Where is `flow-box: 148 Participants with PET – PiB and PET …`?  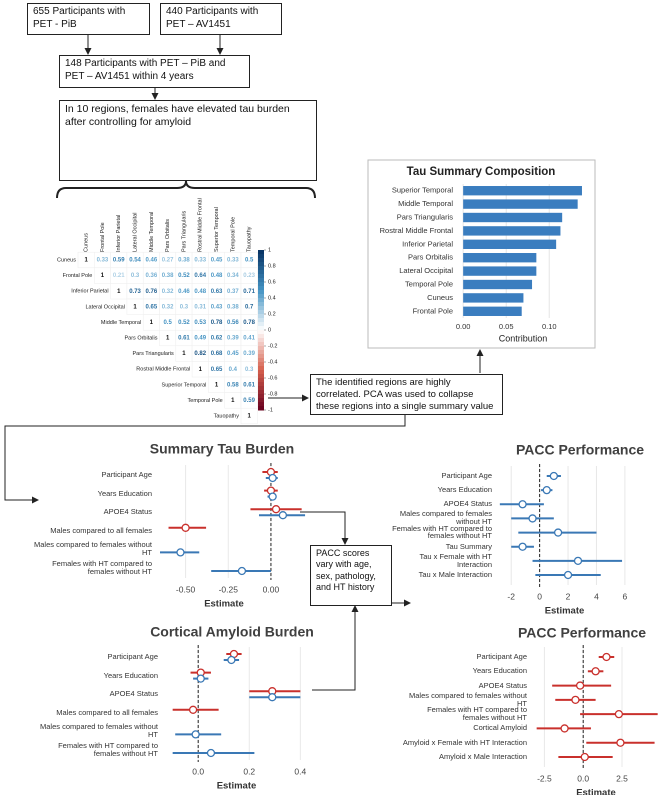
flow-box: 148 Participants with PET – PiB and PET … is located at coordinates (154, 71).